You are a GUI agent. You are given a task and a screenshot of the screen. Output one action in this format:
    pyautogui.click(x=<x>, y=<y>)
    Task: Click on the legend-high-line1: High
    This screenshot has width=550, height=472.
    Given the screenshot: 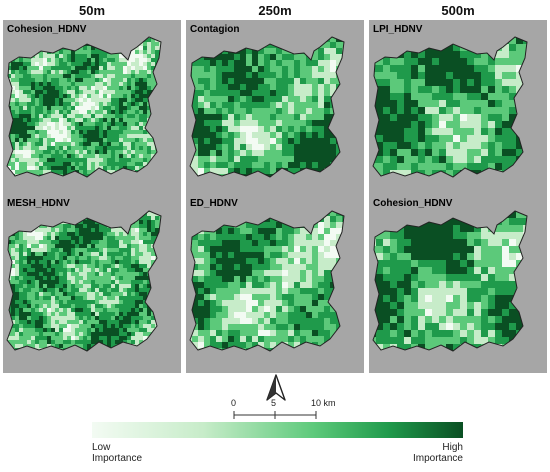 What is the action you would take?
    pyautogui.click(x=452, y=447)
    